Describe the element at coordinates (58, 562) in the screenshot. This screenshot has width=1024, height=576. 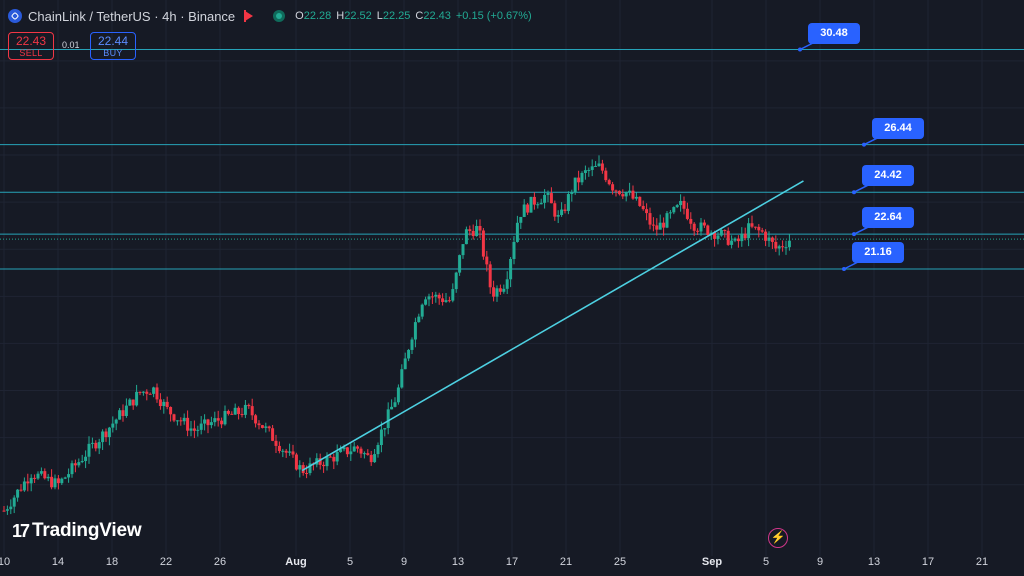
I see `x-axis-tick-label: 14` at that location.